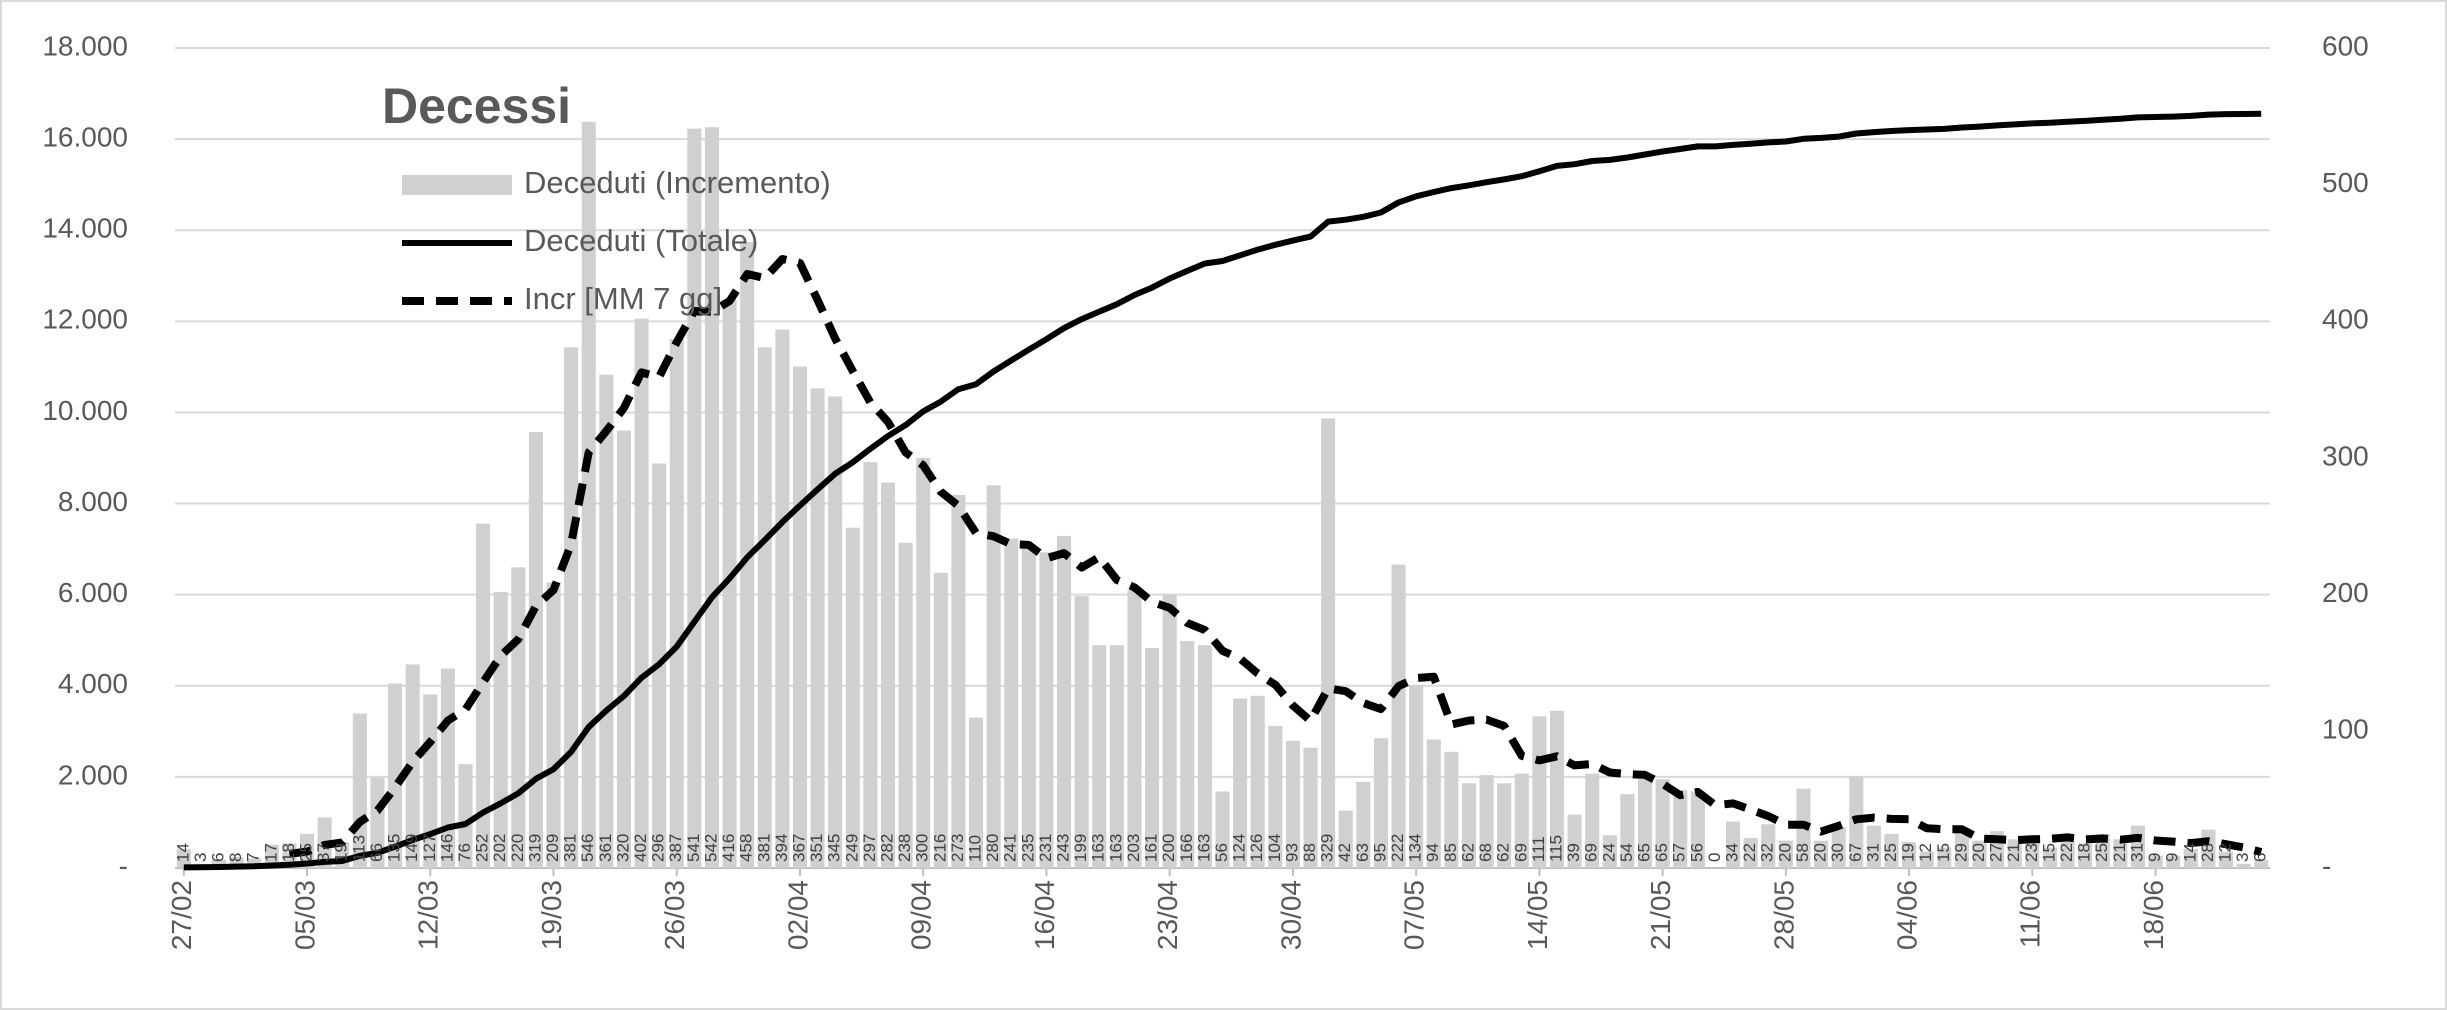 The width and height of the screenshot is (2447, 1010). What do you see at coordinates (1626, 852) in the screenshot?
I see `data-label: 54` at bounding box center [1626, 852].